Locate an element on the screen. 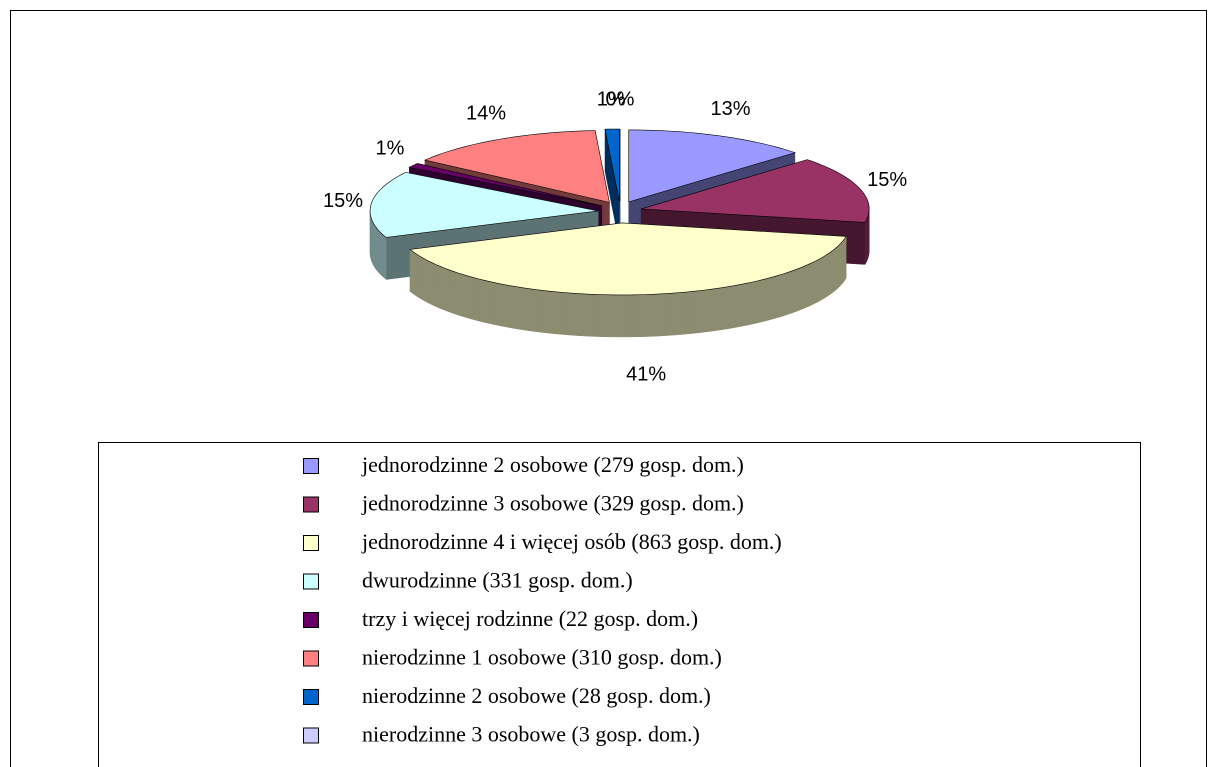 This screenshot has height=767, width=1217. data-label: 13% is located at coordinates (730, 109).